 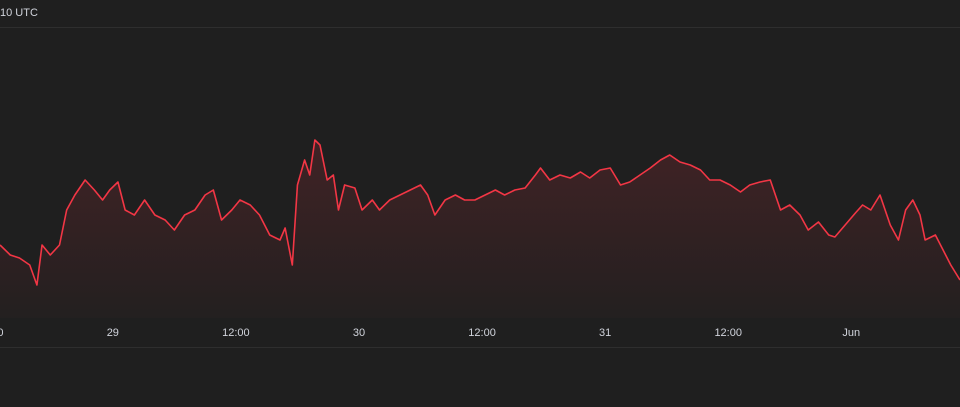 I want to click on x-tick-label: 30, so click(x=359, y=333).